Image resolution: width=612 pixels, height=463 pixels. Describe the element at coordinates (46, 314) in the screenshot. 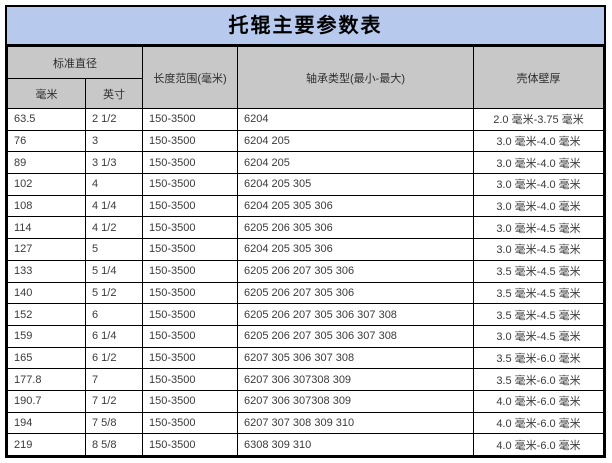

I see `cell-diameter-mm: 152` at that location.